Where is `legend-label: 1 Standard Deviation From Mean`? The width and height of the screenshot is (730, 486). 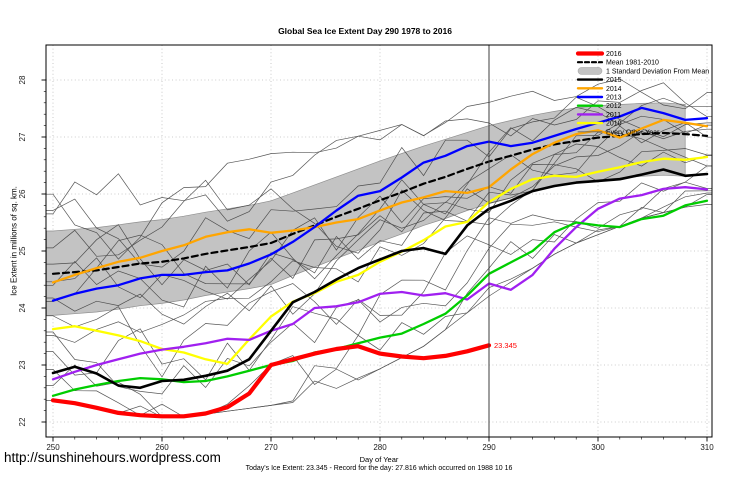
legend-label: 1 Standard Deviation From Mean is located at coordinates (657, 71).